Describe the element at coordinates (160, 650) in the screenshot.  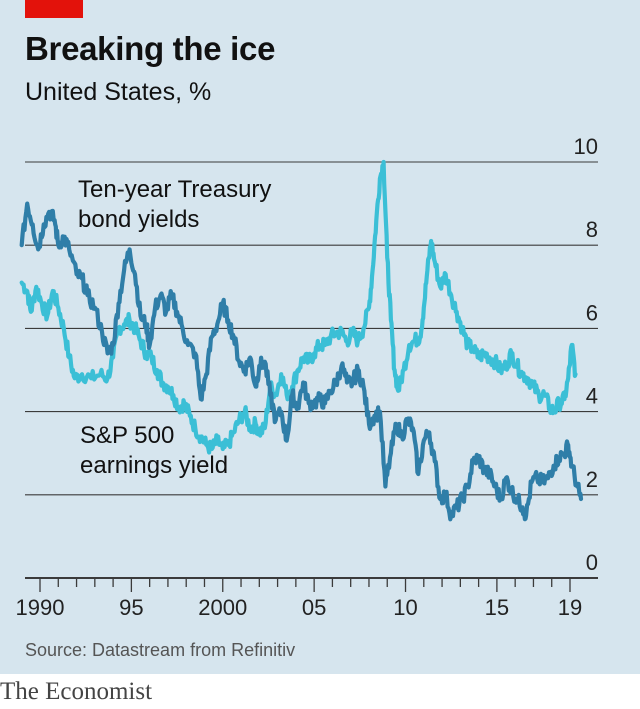
I see `source-note: Source: Datastream from Refinitiv` at that location.